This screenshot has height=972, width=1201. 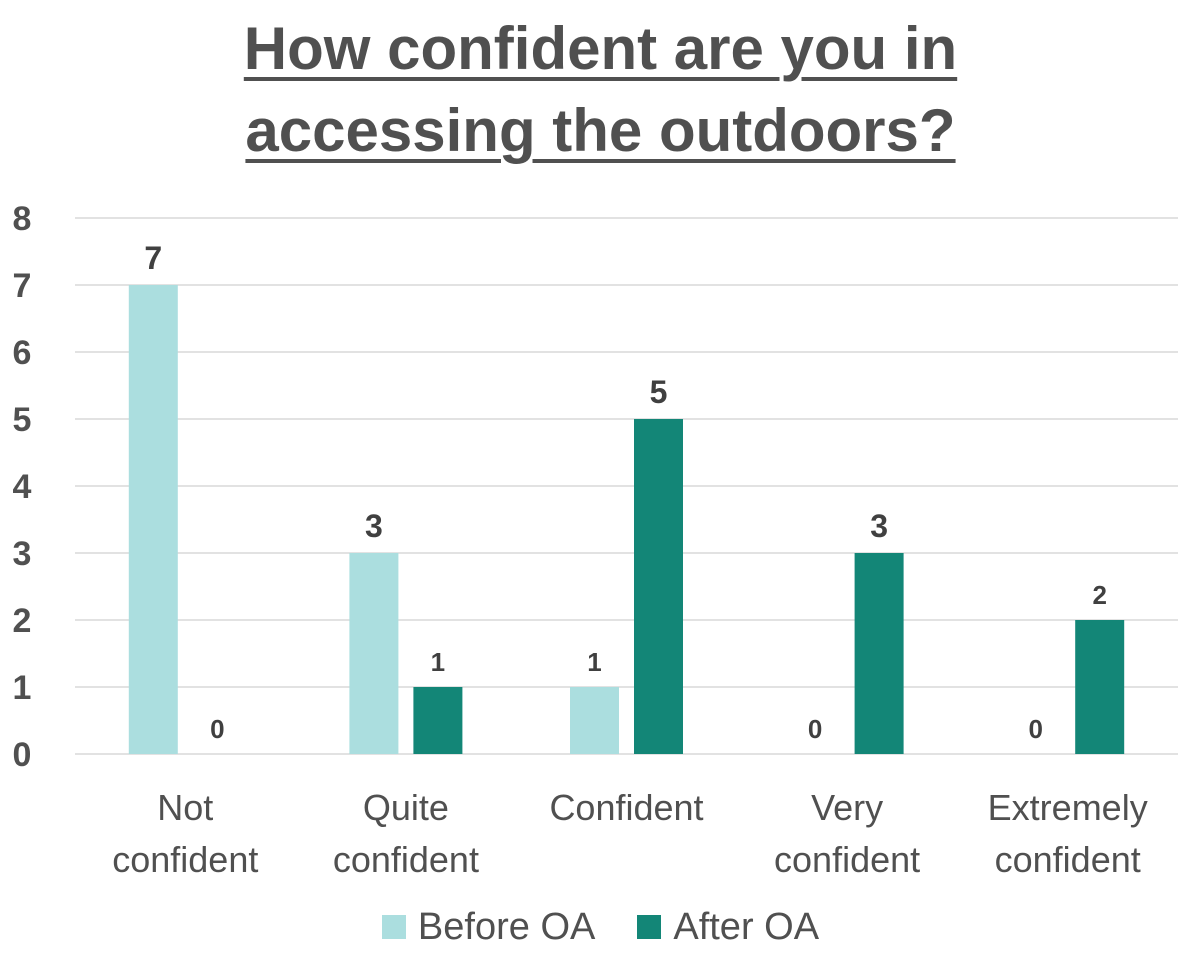 I want to click on data-label-after-3: 3, so click(x=879, y=526).